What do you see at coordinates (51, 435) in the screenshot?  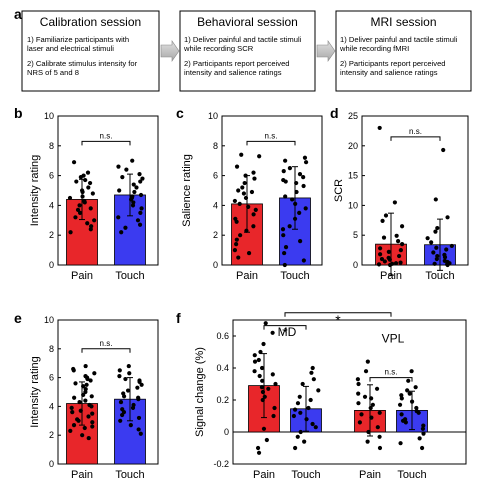 I see `panel-e-ytick-label: 2` at bounding box center [51, 435].